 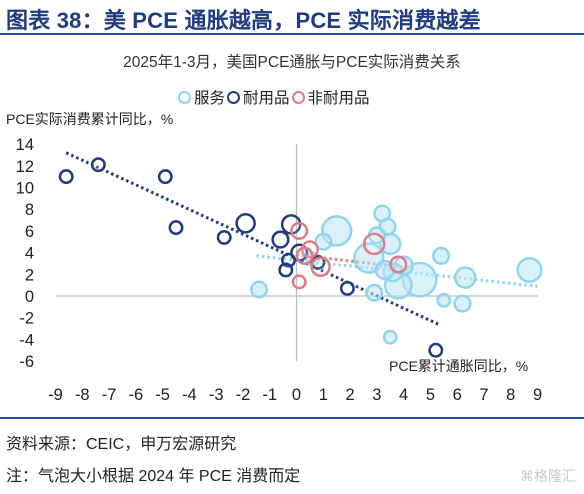 I want to click on x-tick-label: -6, so click(x=136, y=395).